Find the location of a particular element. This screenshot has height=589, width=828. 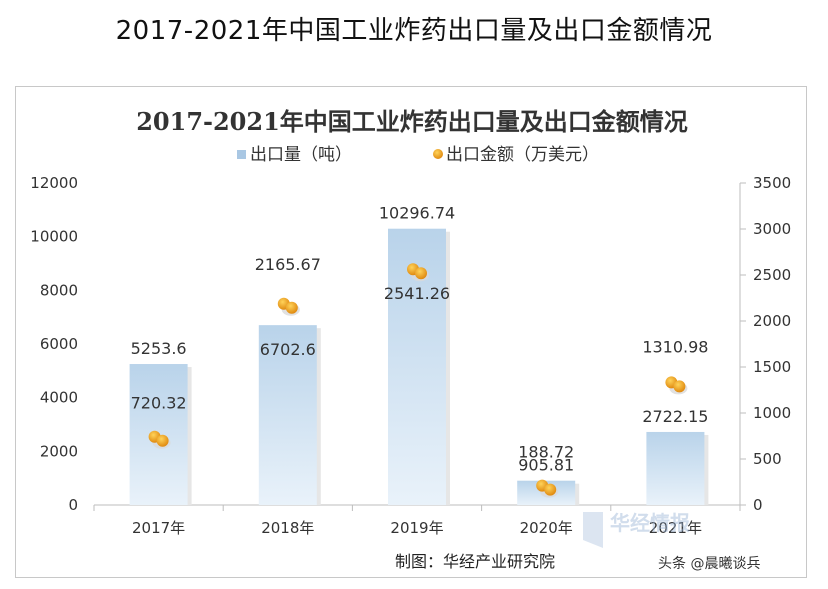

page-title: 2017-2021年中国工业炸药出口量及出口金额情况 is located at coordinates (414, 31).